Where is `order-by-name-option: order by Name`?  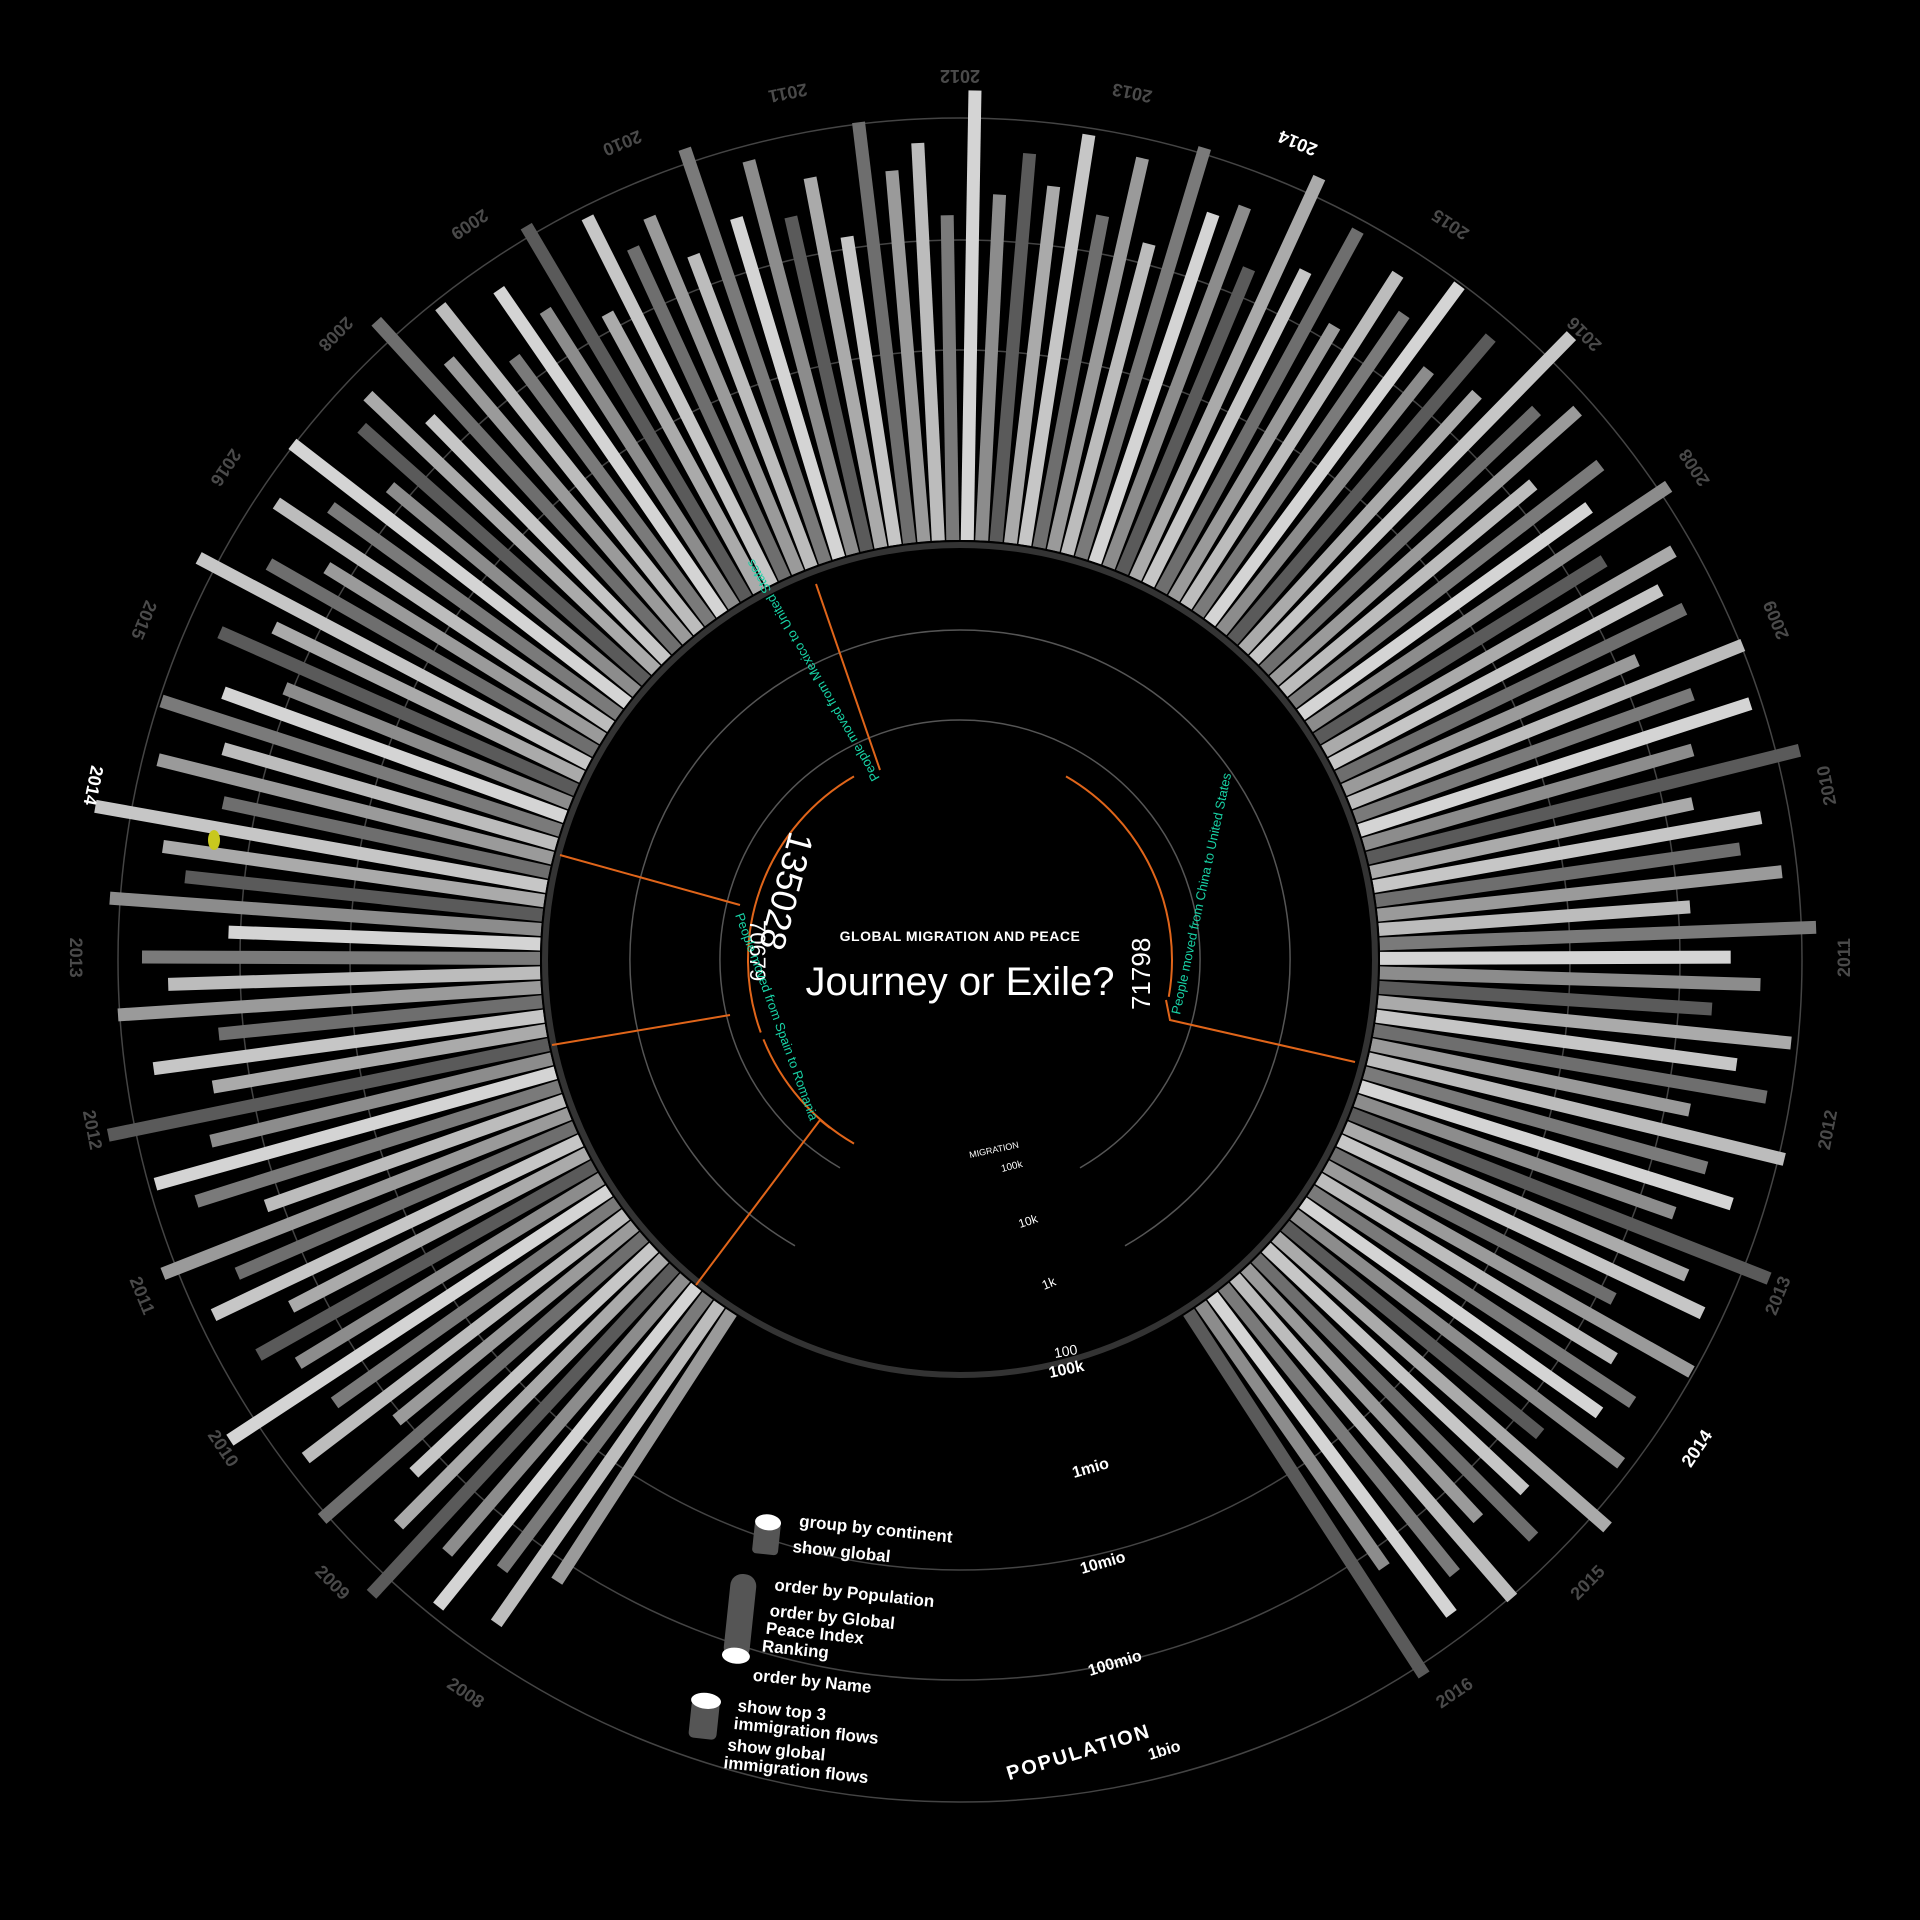
order-by-name-option: order by Name is located at coordinates (812, 1681).